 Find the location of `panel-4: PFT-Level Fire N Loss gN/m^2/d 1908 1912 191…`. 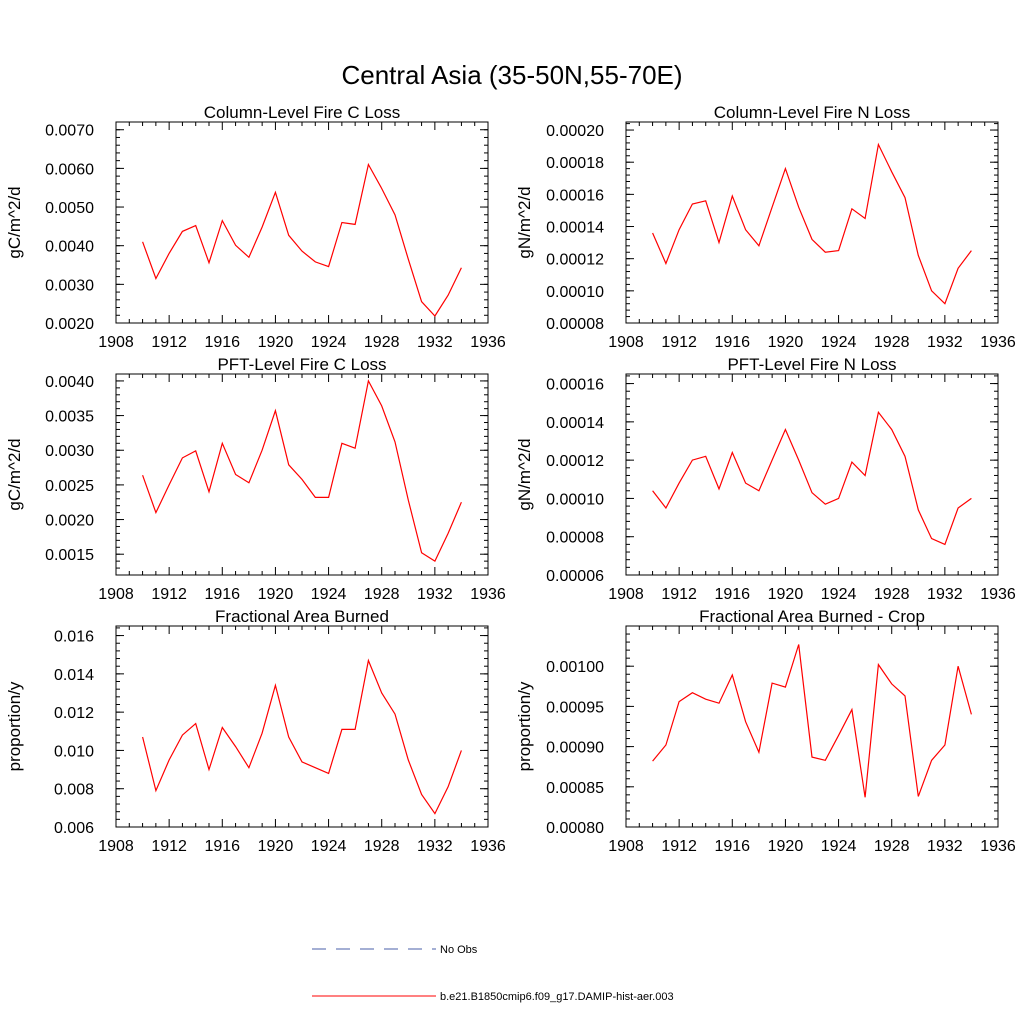

panel-4: PFT-Level Fire N Loss gN/m^2/d 1908 1912 191… is located at coordinates (765, 479).